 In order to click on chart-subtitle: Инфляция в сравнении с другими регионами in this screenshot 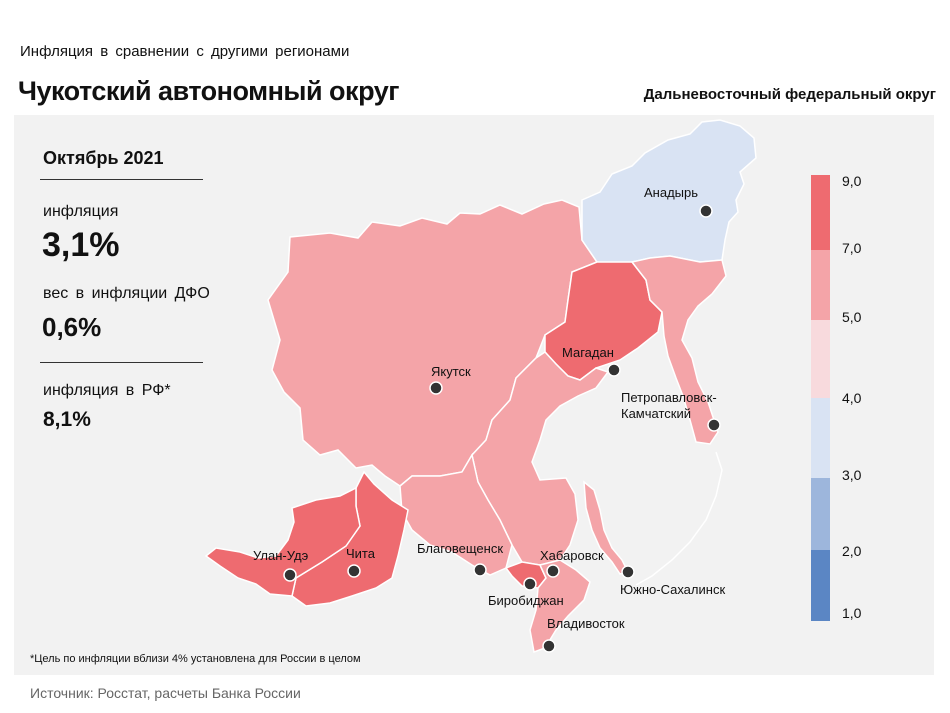, I will do `click(185, 51)`.